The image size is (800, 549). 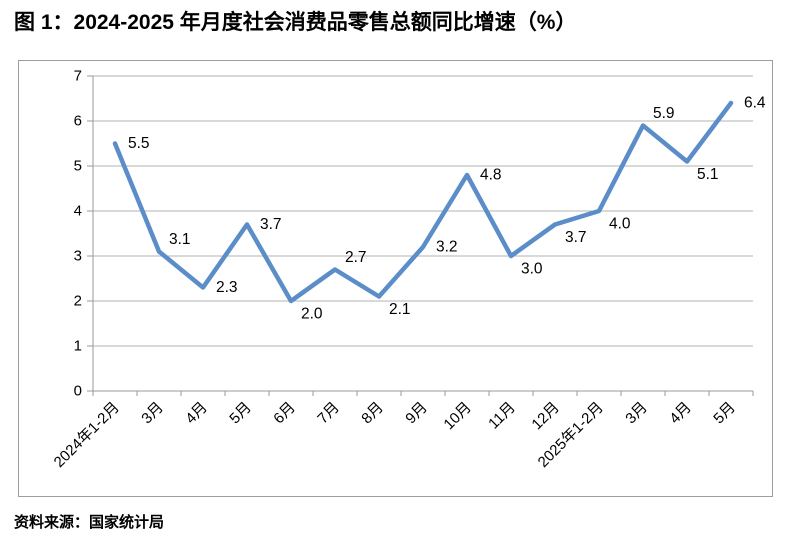 I want to click on x-tick-label: 7月, so click(x=328, y=413).